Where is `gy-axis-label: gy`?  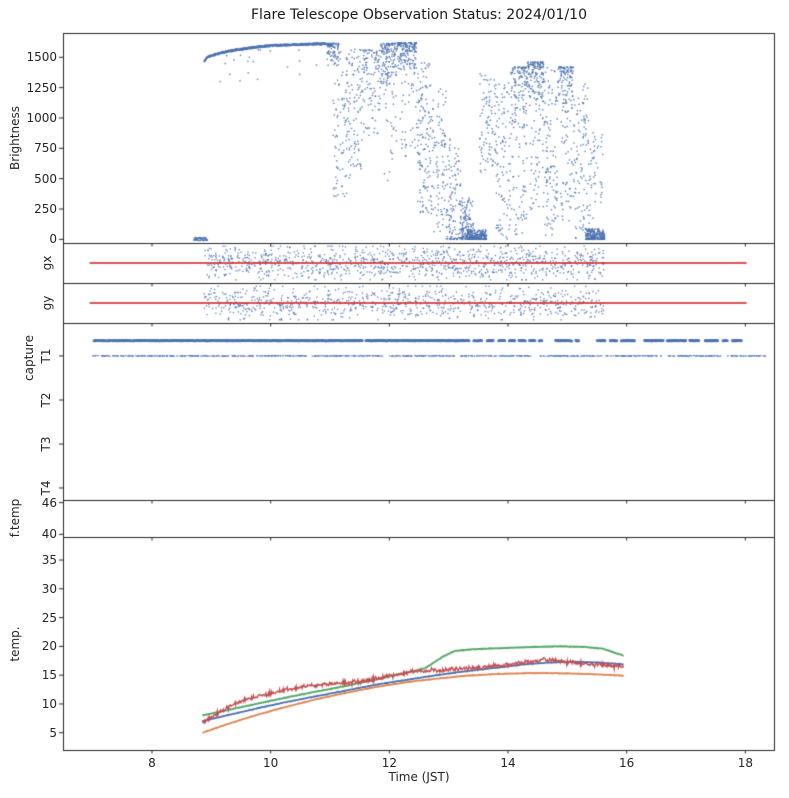
gy-axis-label: gy is located at coordinates (47, 303).